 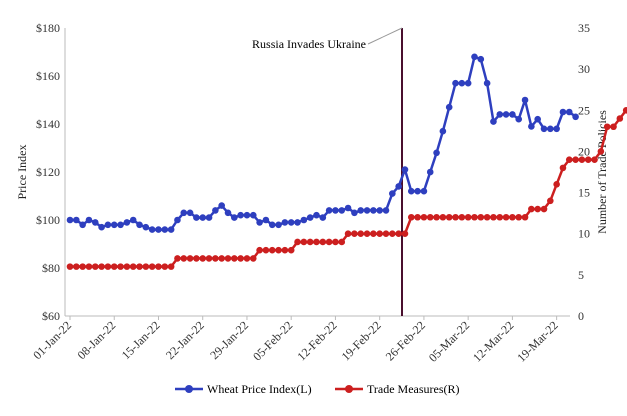 What do you see at coordinates (48, 76) in the screenshot?
I see `y-left-tick-label: $160` at bounding box center [48, 76].